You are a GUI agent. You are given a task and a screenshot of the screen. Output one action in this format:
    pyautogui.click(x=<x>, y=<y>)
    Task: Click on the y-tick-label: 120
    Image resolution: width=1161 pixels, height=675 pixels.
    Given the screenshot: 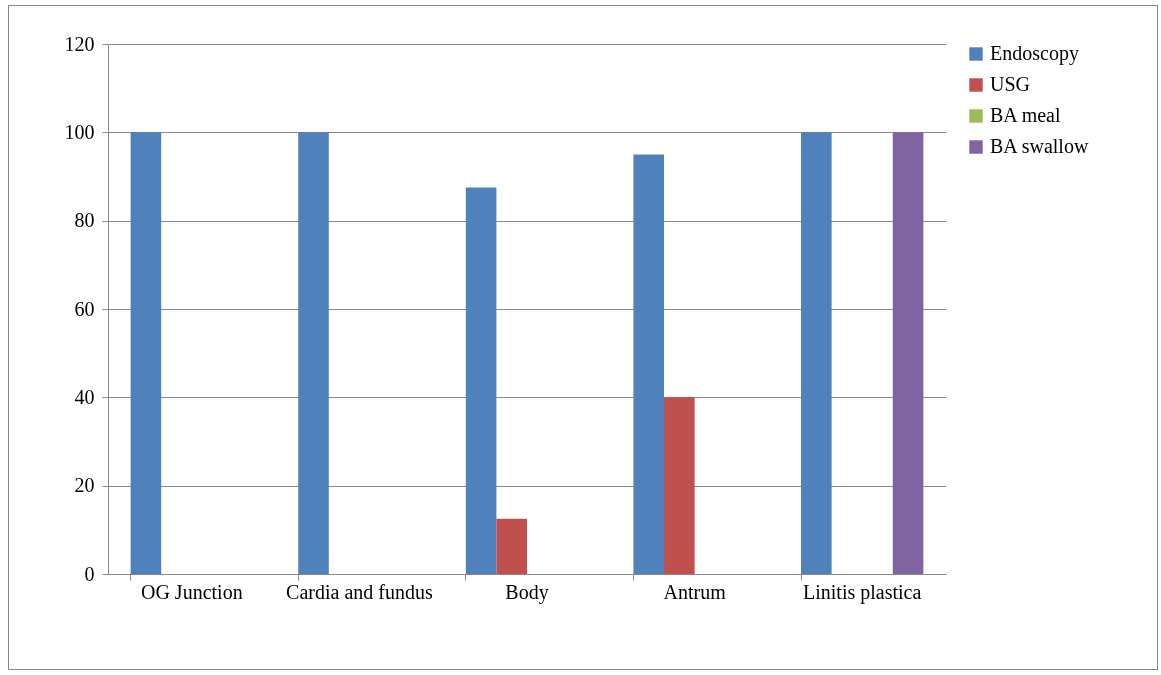 What is the action you would take?
    pyautogui.click(x=79, y=43)
    